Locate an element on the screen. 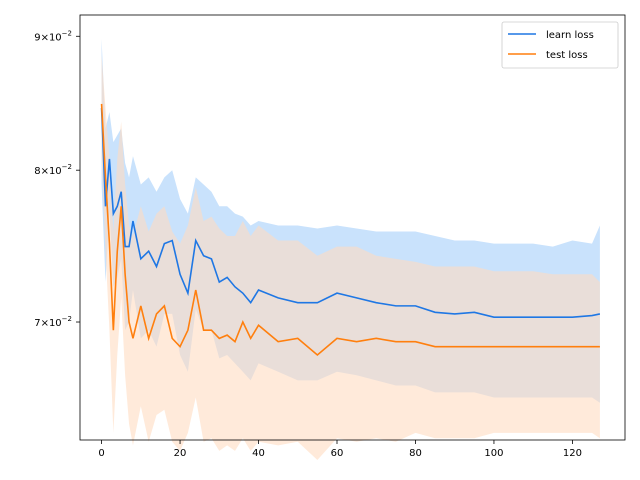 The height and width of the screenshot is (480, 640). legend-label-learn-loss: learn loss is located at coordinates (570, 35).